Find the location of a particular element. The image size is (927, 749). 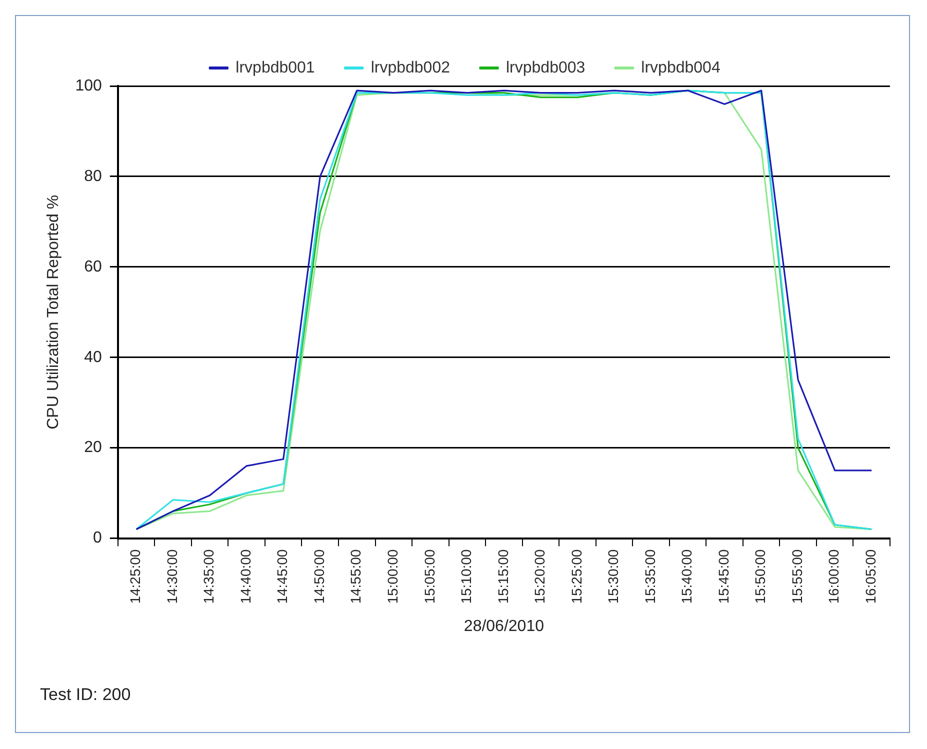

x-tick-label: 15:15:00 is located at coordinates (502, 576).